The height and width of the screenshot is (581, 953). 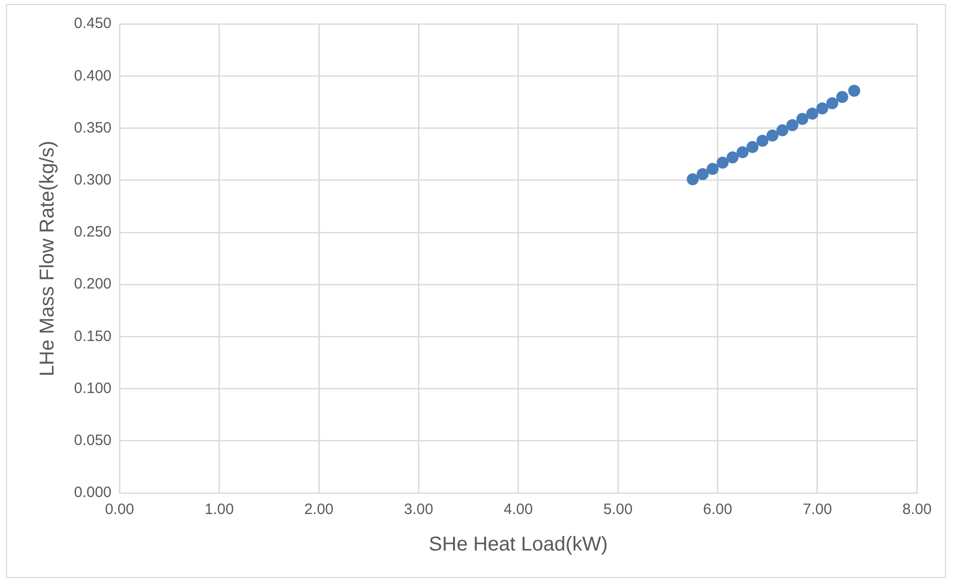 I want to click on y-tick-label: 0.200, so click(x=93, y=284).